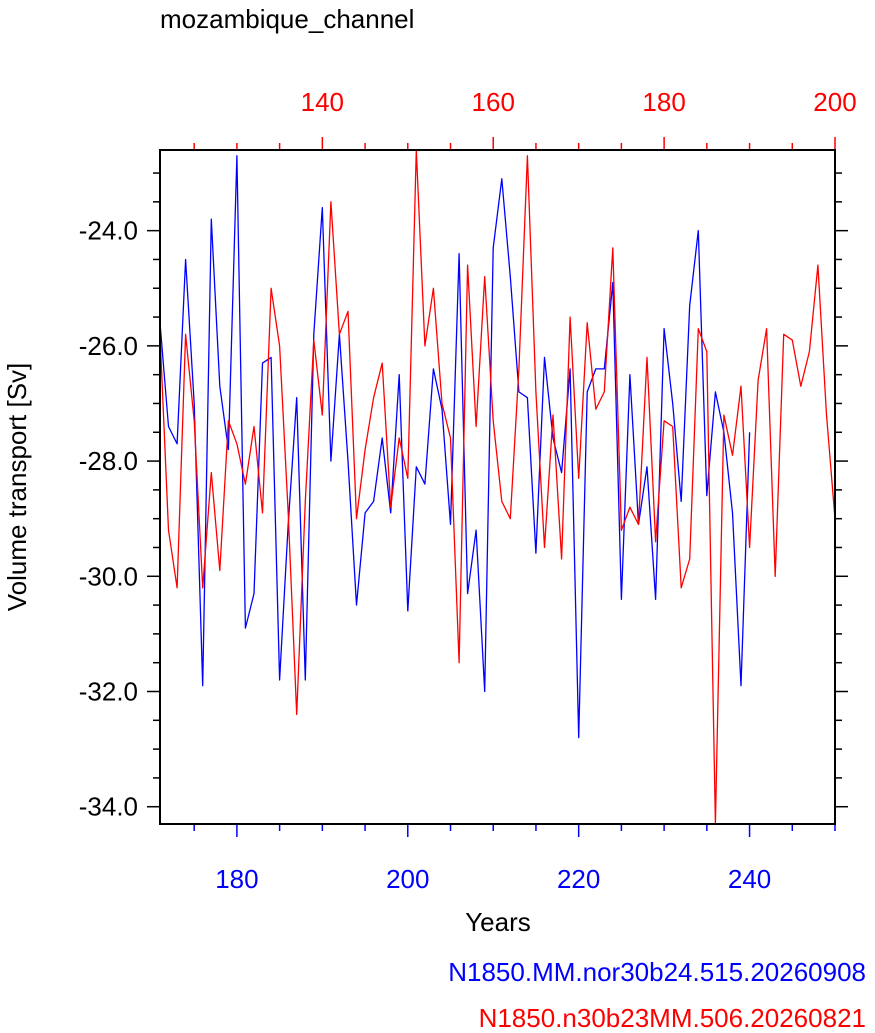 The image size is (875, 1033). Describe the element at coordinates (236, 879) in the screenshot. I see `x-bottom-tick-label: 180` at that location.